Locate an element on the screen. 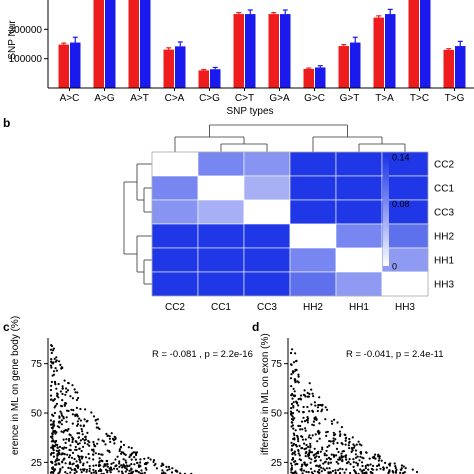 Image resolution: width=474 pixels, height=474 pixels. bar-chart-x-axis-label: SNP types is located at coordinates (249, 111).